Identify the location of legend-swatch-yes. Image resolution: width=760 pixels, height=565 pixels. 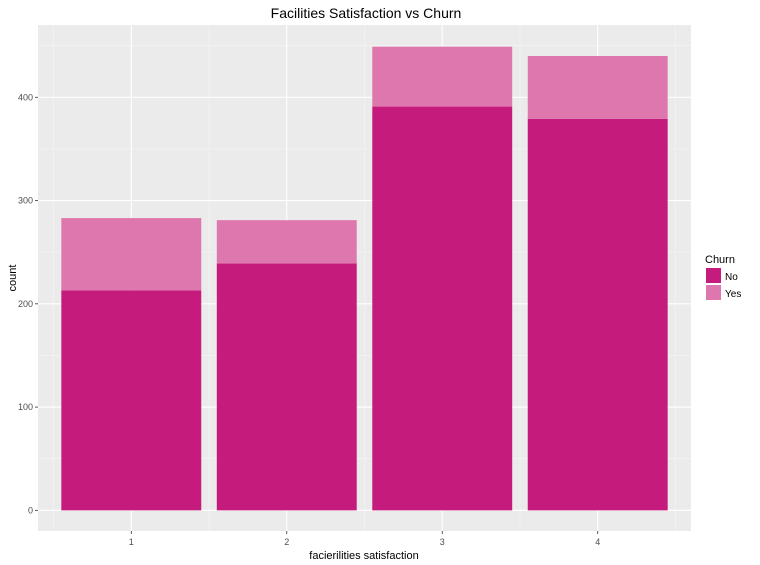
(713, 292).